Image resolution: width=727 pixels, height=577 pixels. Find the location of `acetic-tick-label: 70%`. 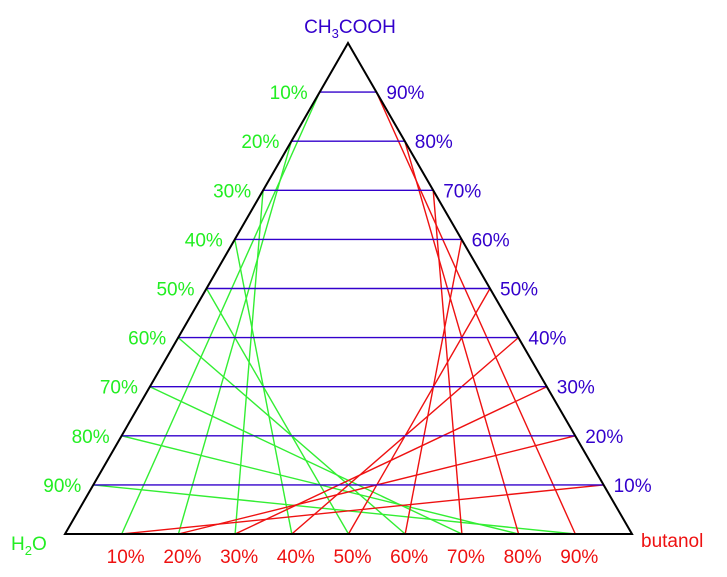

acetic-tick-label: 70% is located at coordinates (462, 191).